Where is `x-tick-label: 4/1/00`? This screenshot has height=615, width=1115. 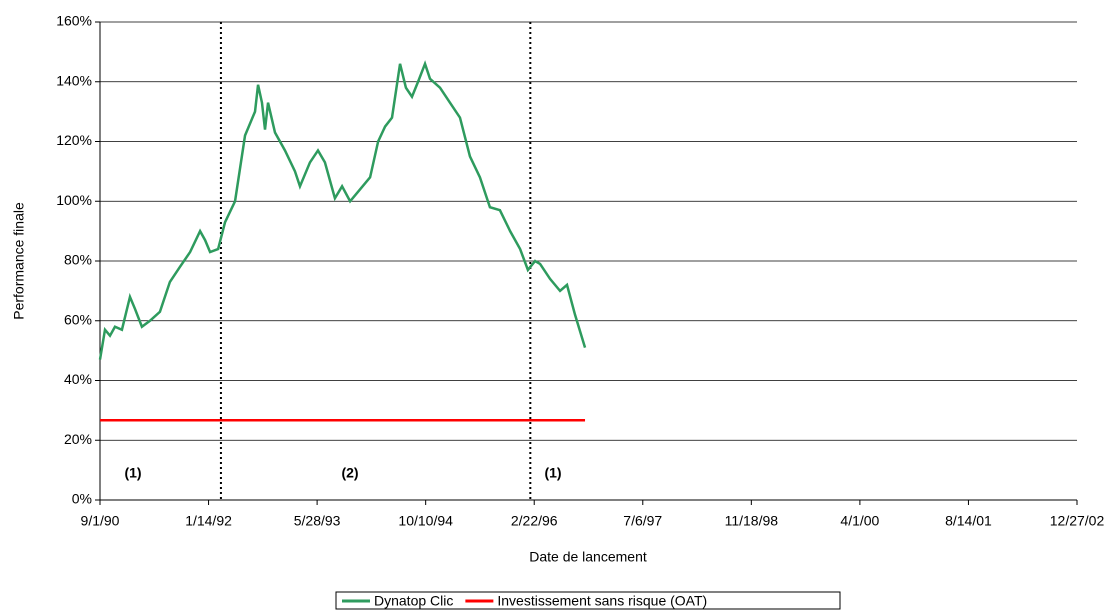 x-tick-label: 4/1/00 is located at coordinates (859, 521).